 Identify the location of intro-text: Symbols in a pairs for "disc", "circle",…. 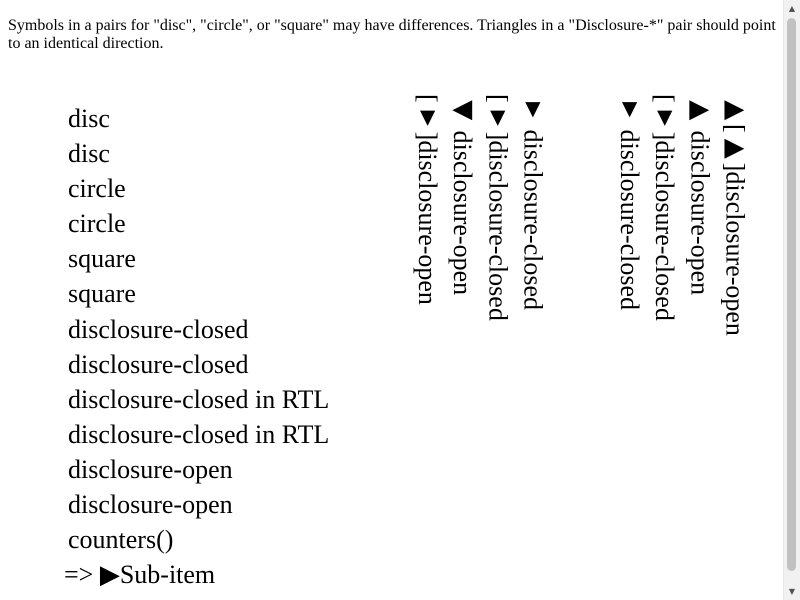
(392, 34).